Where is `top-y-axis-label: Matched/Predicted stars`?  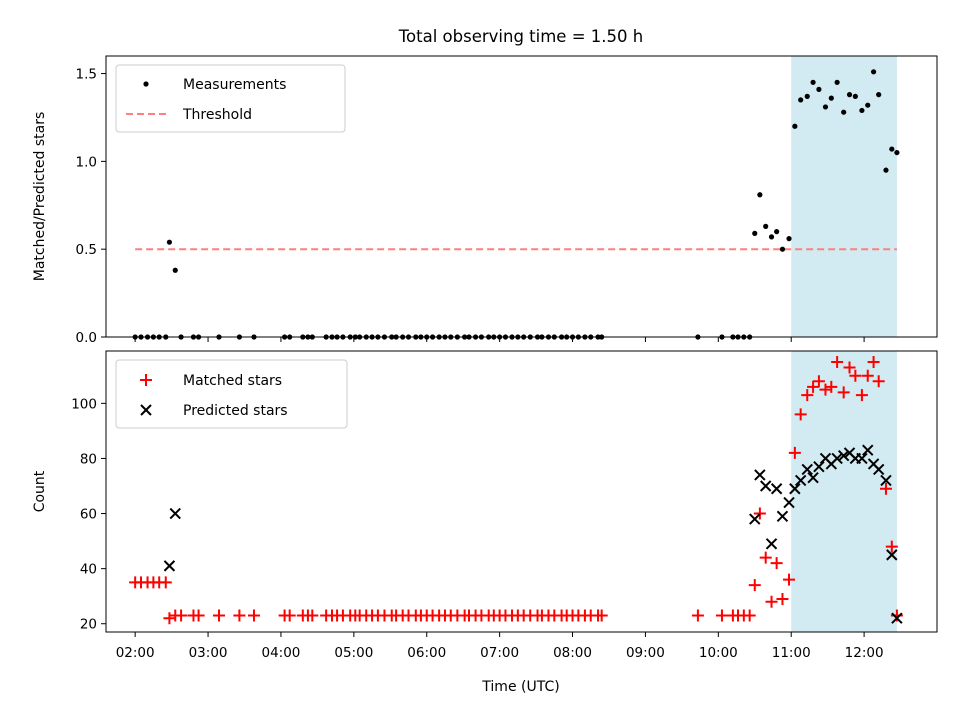 top-y-axis-label: Matched/Predicted stars is located at coordinates (40, 197).